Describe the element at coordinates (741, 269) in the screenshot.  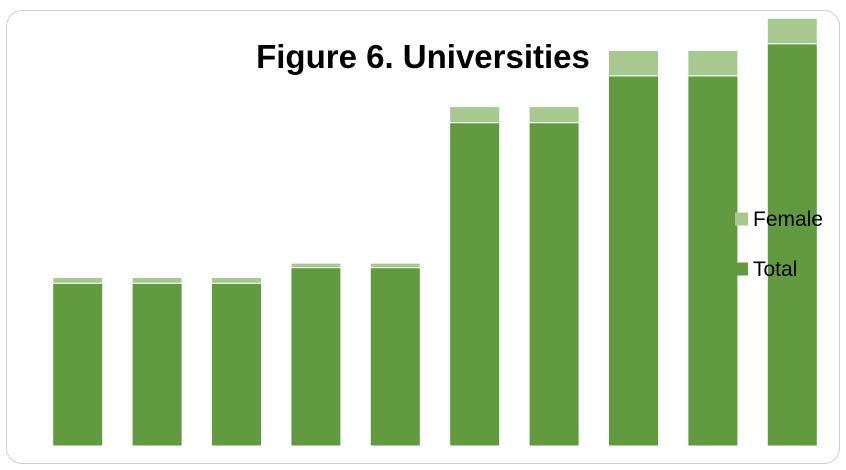
I see `legend-swatch-total` at that location.